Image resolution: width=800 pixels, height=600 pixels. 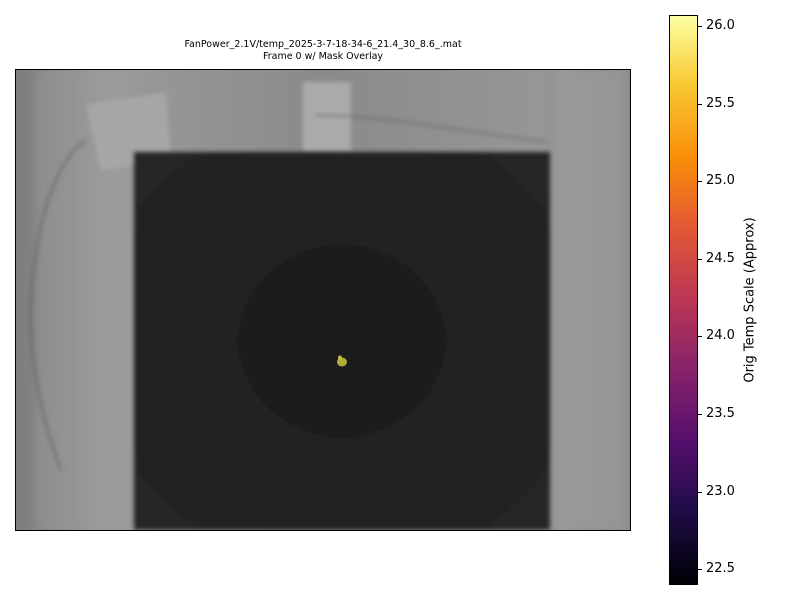 I want to click on colorbar-ticks: 22.5 23.0 23.5 24.0 24.5 25.0 25.5 26.0, so click(x=728, y=300).